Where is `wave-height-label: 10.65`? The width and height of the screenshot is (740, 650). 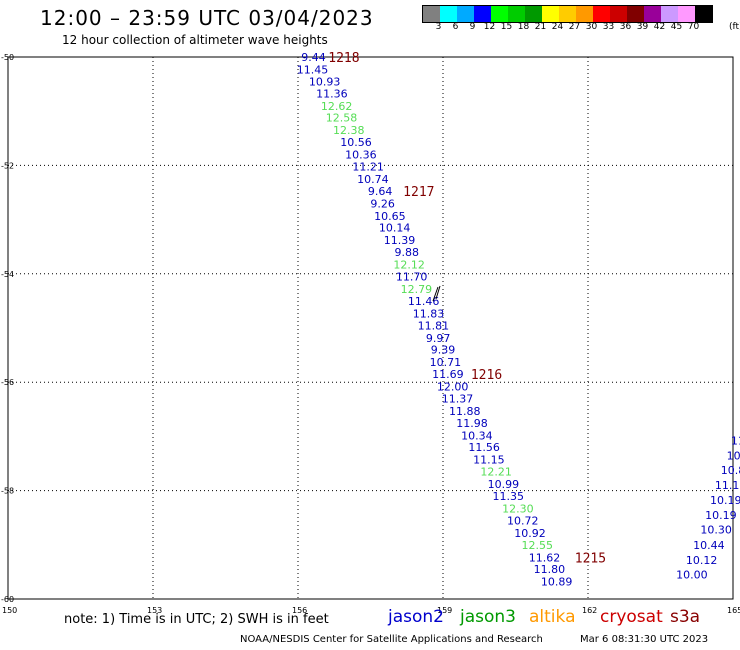 wave-height-label: 10.65 is located at coordinates (390, 216).